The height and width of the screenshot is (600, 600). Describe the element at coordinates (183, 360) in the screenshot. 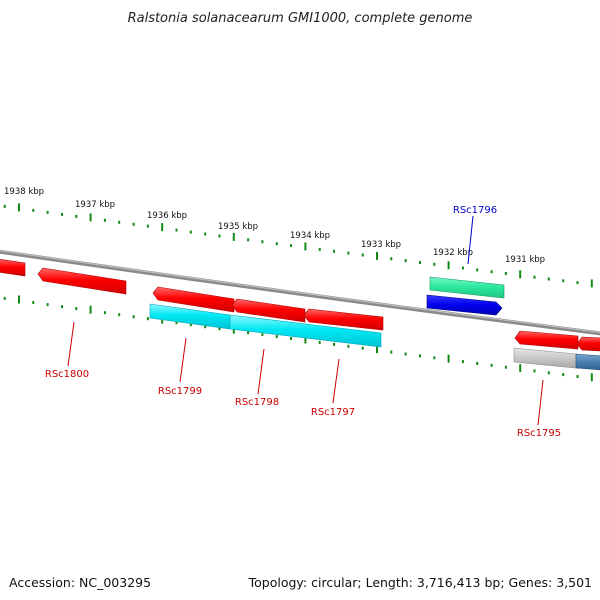

I see `leader-rsc1799` at that location.